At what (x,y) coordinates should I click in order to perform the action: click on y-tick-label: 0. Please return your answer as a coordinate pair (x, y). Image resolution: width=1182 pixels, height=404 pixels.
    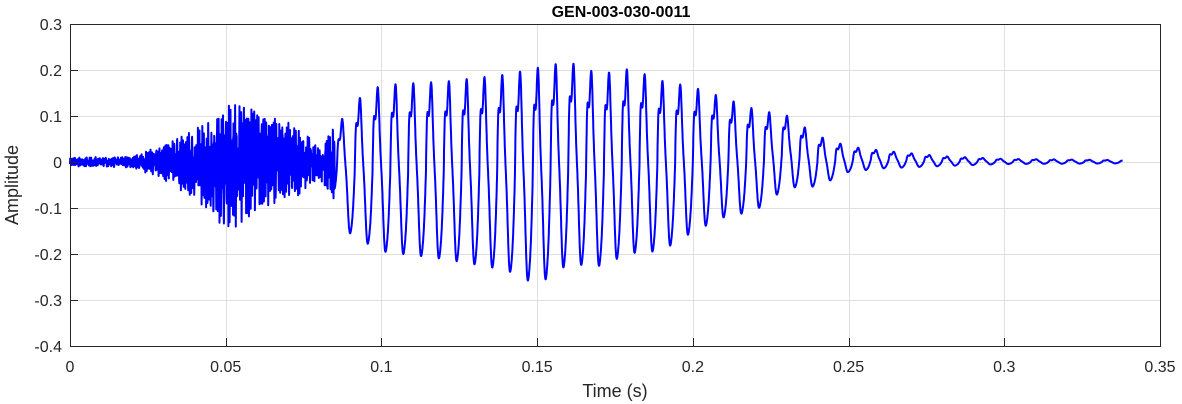
    Looking at the image, I should click on (57, 163).